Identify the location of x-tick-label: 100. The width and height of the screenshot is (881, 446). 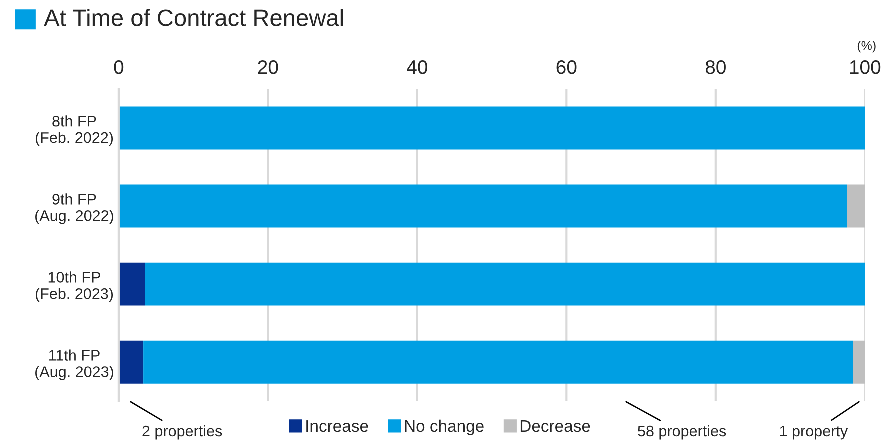
(865, 67).